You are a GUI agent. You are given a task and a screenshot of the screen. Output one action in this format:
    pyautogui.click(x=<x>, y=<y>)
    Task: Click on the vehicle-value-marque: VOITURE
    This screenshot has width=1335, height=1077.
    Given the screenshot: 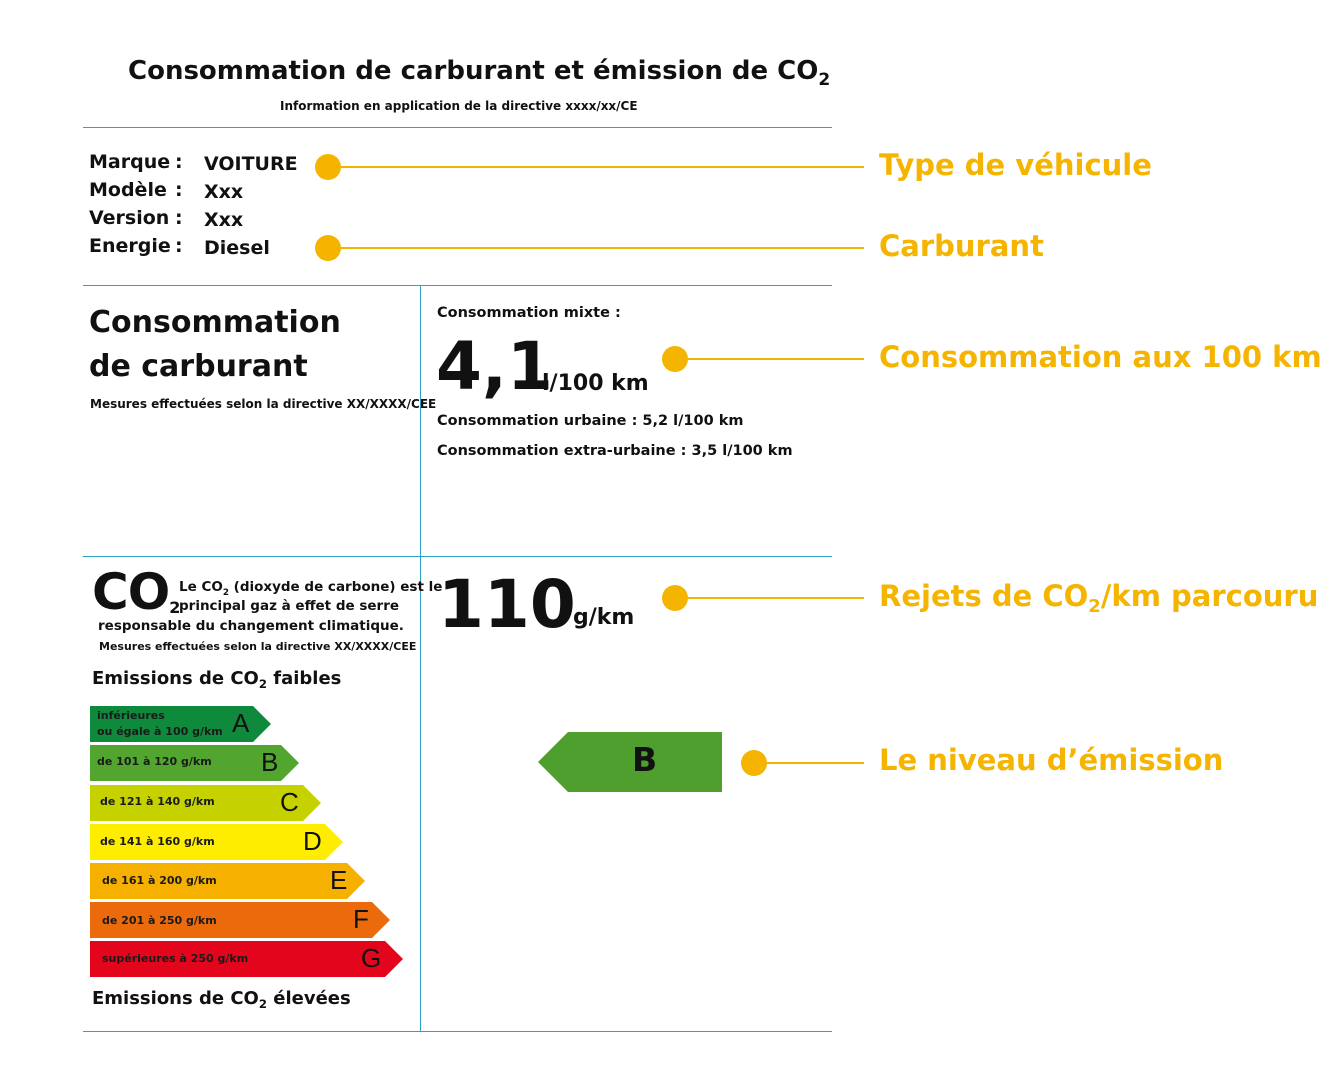 What is the action you would take?
    pyautogui.click(x=251, y=164)
    